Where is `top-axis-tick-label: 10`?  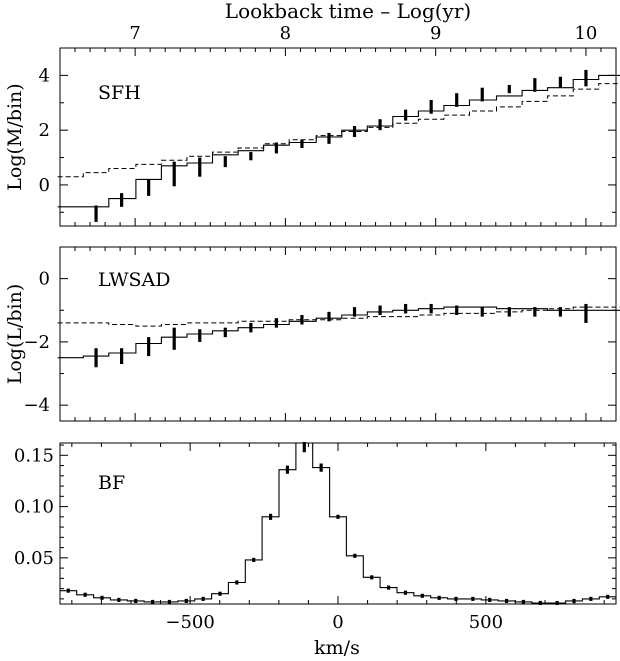 top-axis-tick-label: 10 is located at coordinates (585, 33).